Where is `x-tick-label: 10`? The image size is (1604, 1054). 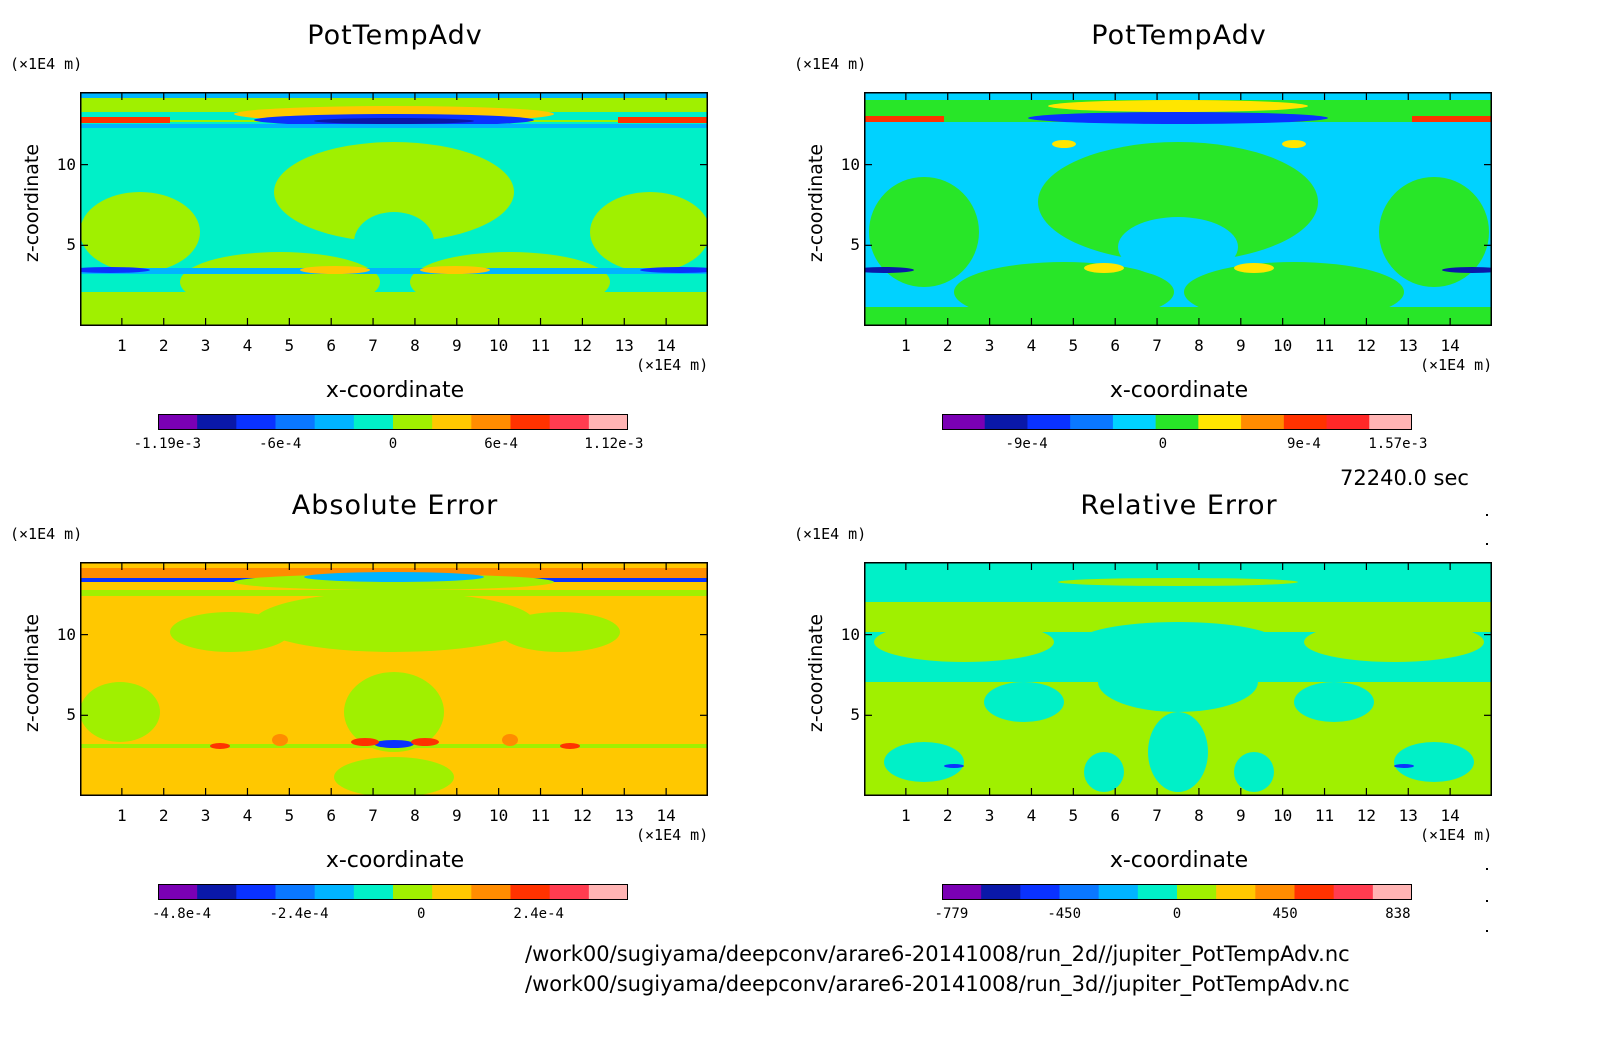 x-tick-label: 10 is located at coordinates (499, 815).